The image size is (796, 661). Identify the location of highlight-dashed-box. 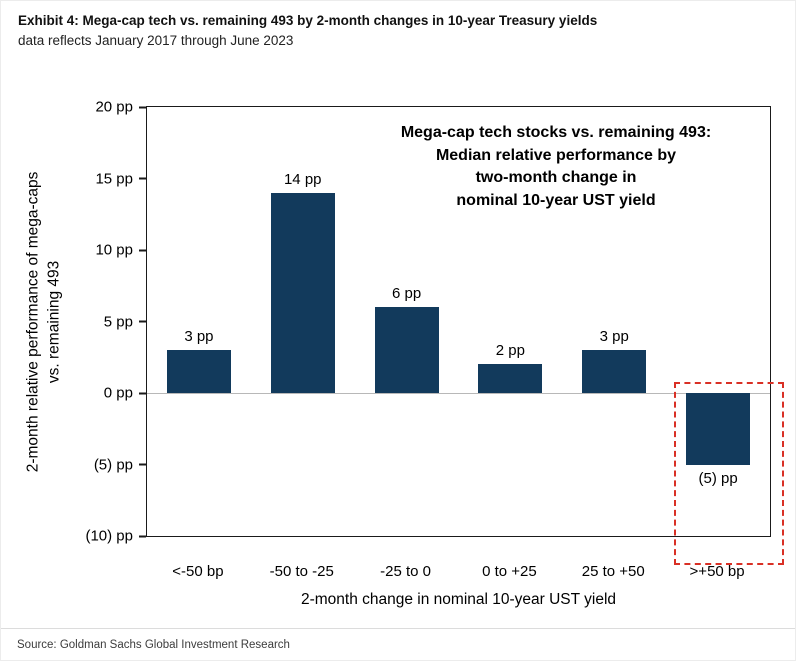
(729, 473).